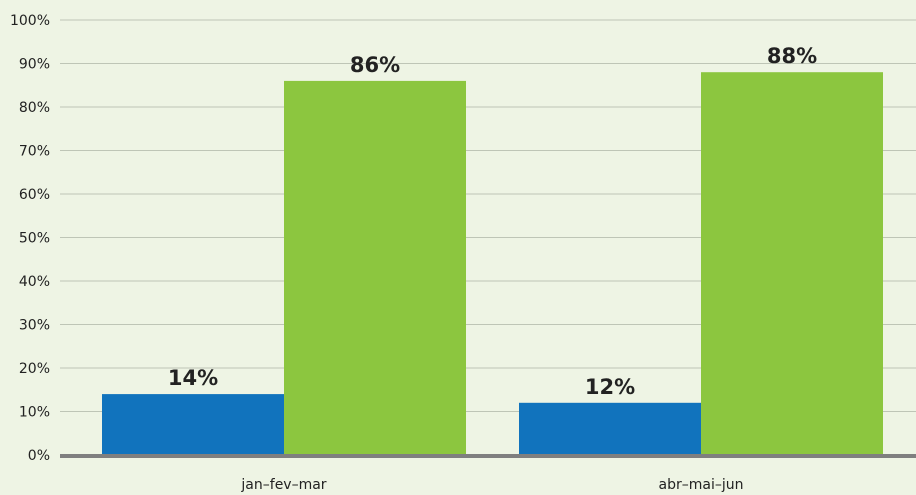 The image size is (916, 495). I want to click on x-axis-baseline, so click(488, 456).